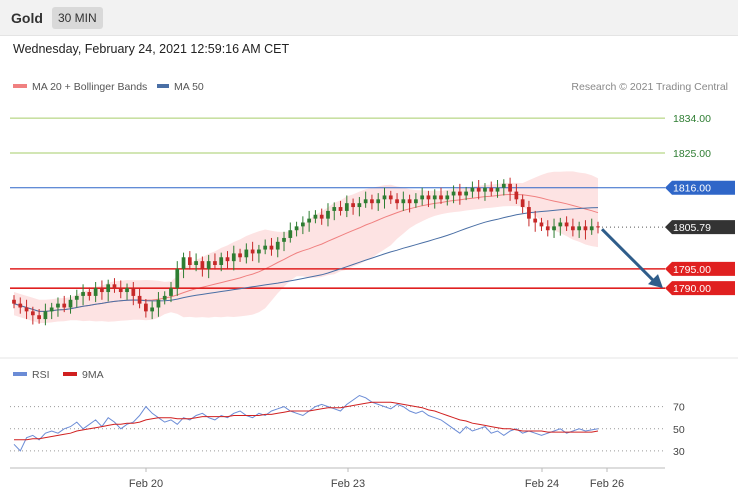 The width and height of the screenshot is (738, 500). Describe the element at coordinates (607, 484) in the screenshot. I see `time-axis-label: Feb 26` at that location.